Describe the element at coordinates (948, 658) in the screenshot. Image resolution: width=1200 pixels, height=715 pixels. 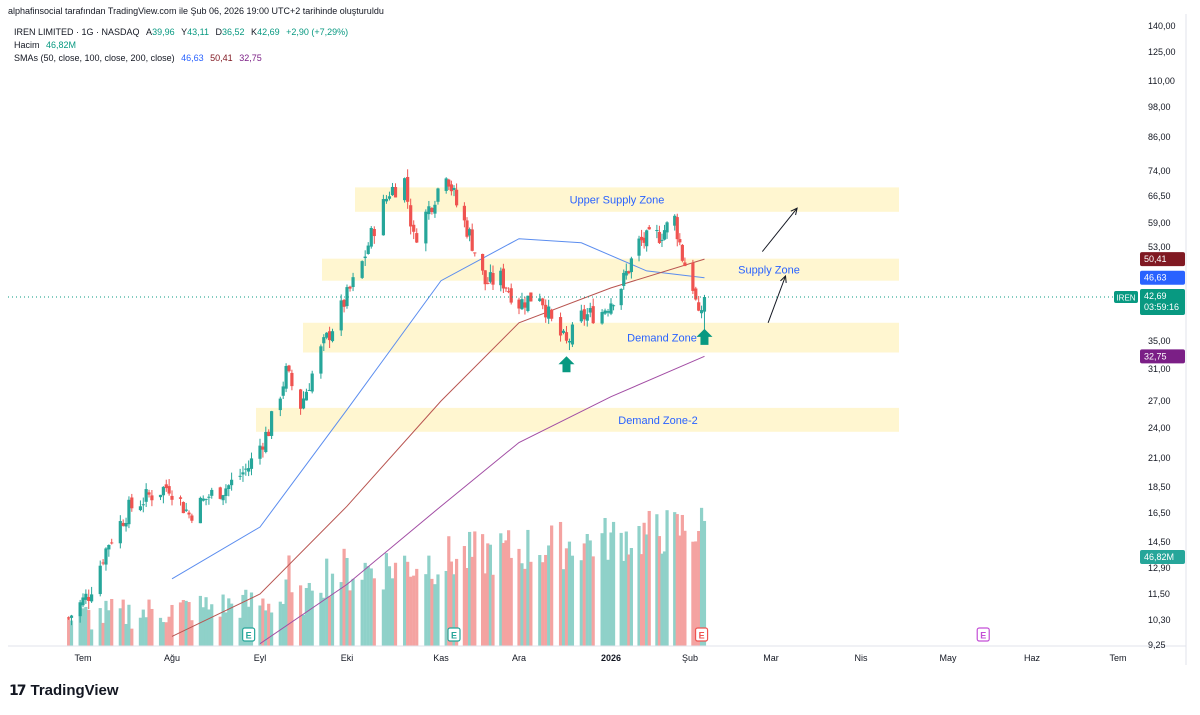
I see `x-tick-label: May` at that location.